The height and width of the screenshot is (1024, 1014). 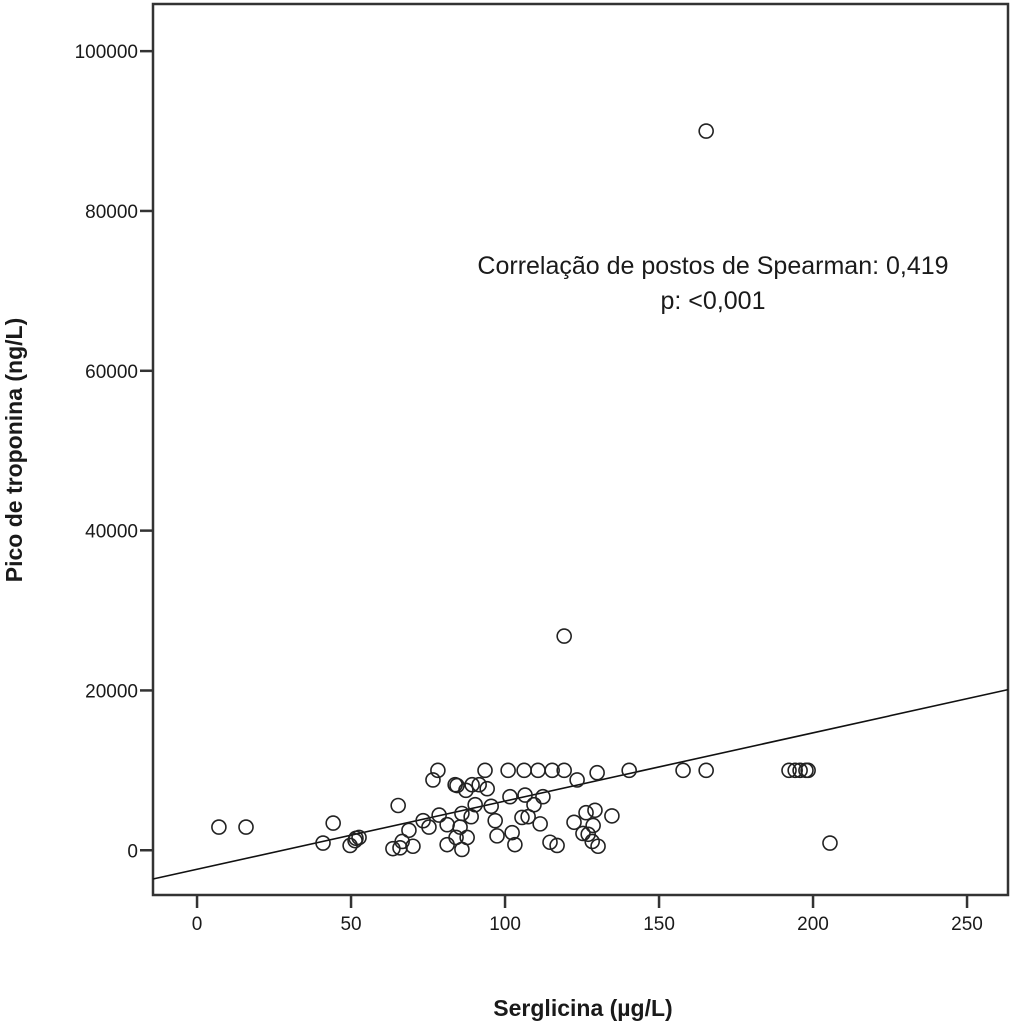 I want to click on y-tick-label: 0, so click(x=132, y=851).